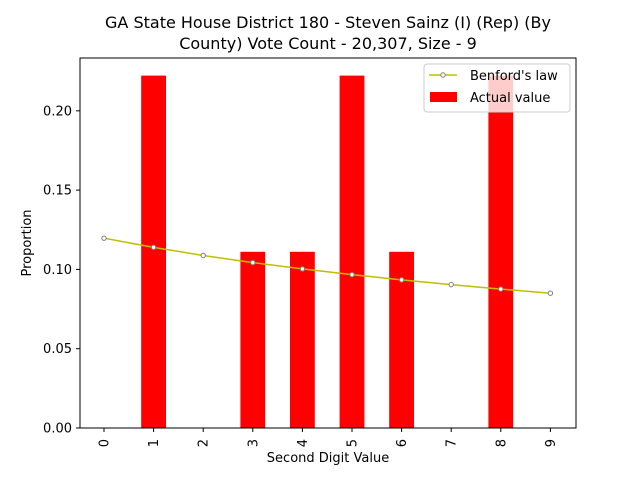 This screenshot has height=480, width=640. Describe the element at coordinates (402, 443) in the screenshot. I see `x-tick-label: 6` at that location.